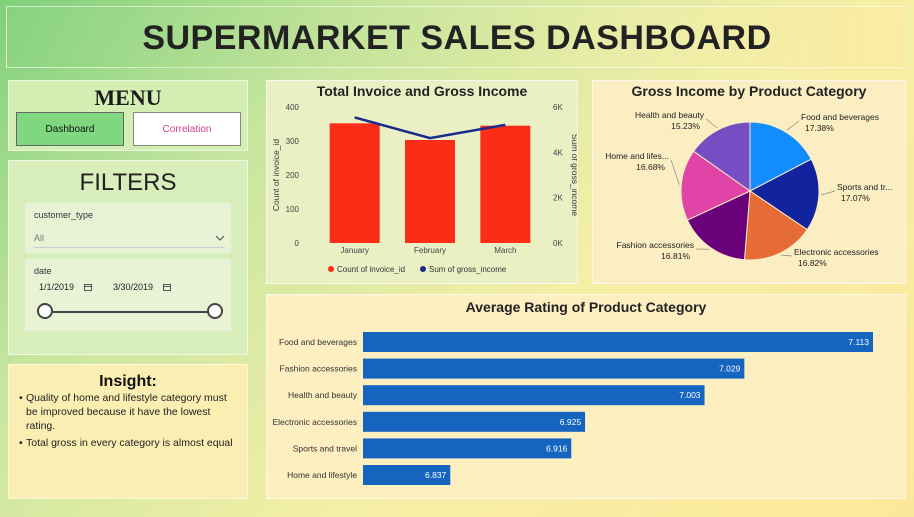 This screenshot has width=914, height=517. Describe the element at coordinates (314, 422) in the screenshot. I see `rating-category-label: Electronic accessories` at that location.